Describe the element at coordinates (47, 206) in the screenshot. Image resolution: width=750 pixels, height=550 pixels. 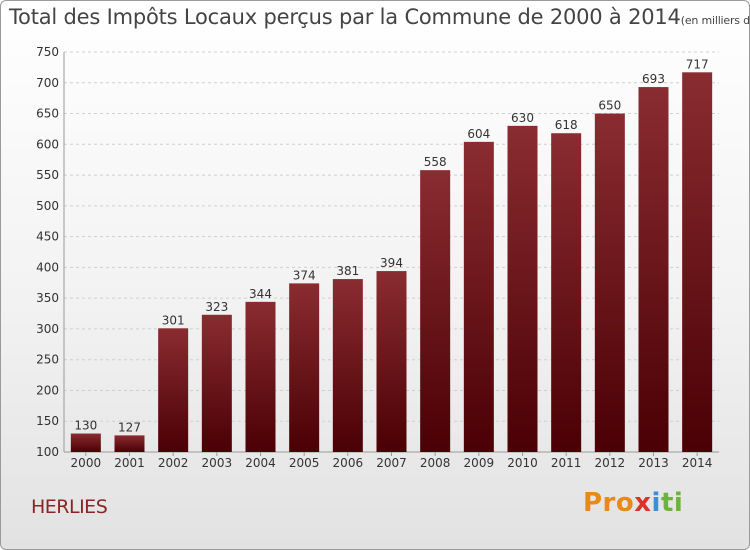
I see `y-tick-label-500: 500` at that location.